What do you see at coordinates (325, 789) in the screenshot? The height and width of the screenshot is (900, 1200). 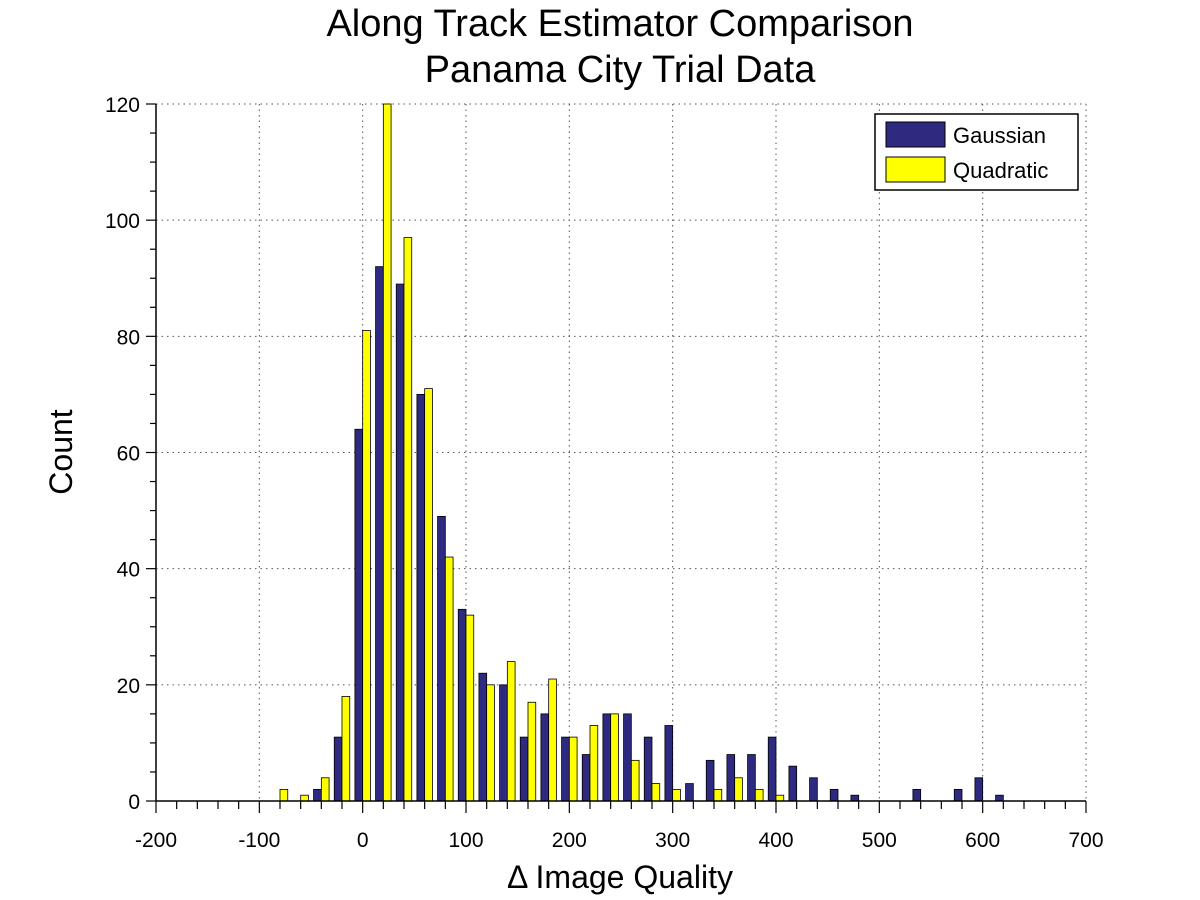 I see `bar-quadratic--40` at bounding box center [325, 789].